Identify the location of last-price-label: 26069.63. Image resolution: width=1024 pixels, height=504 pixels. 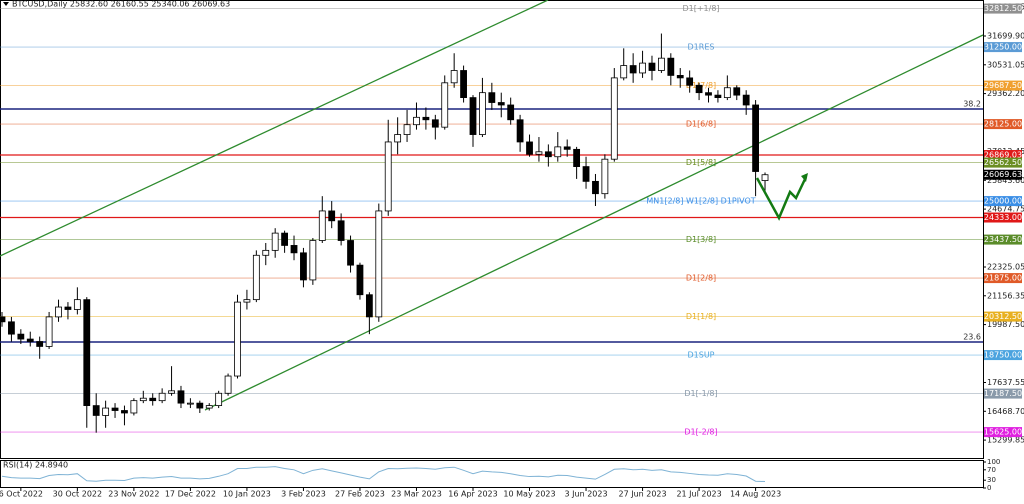
(1003, 174).